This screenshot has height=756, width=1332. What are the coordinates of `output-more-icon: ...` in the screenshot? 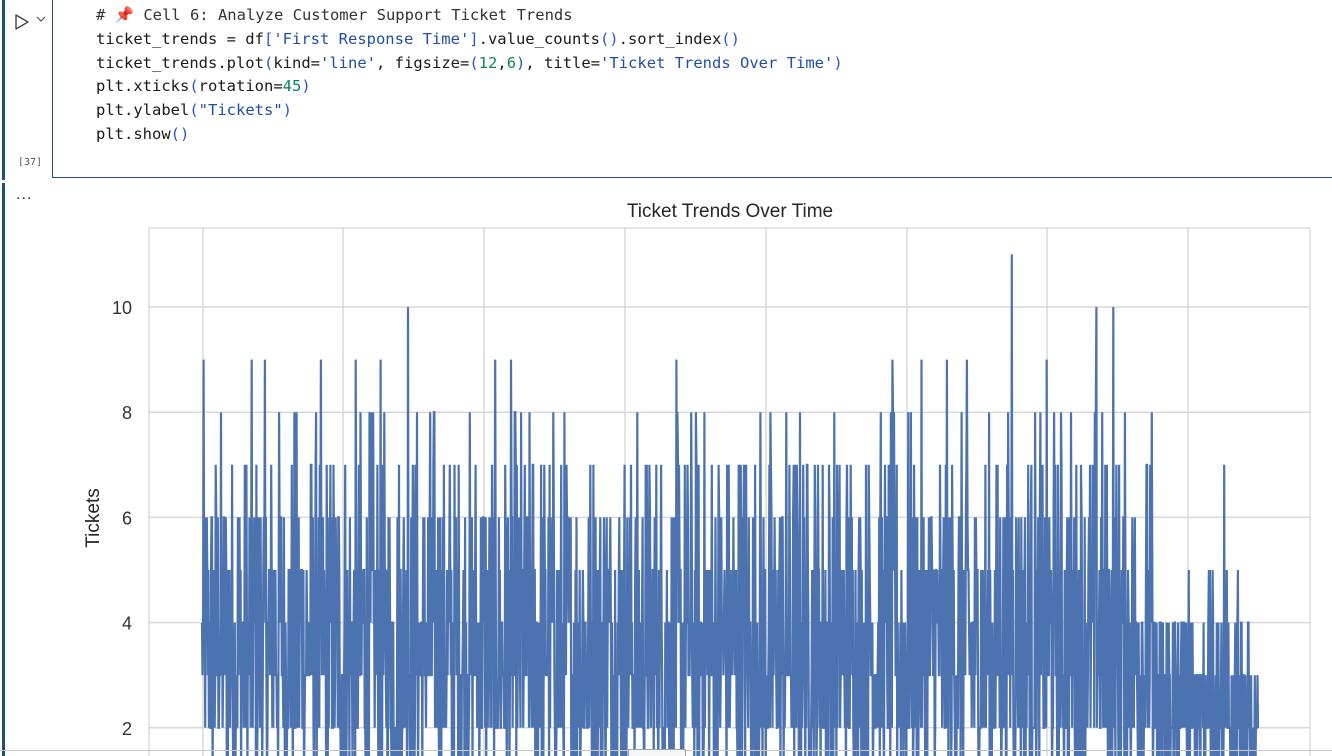 It's located at (24, 194).